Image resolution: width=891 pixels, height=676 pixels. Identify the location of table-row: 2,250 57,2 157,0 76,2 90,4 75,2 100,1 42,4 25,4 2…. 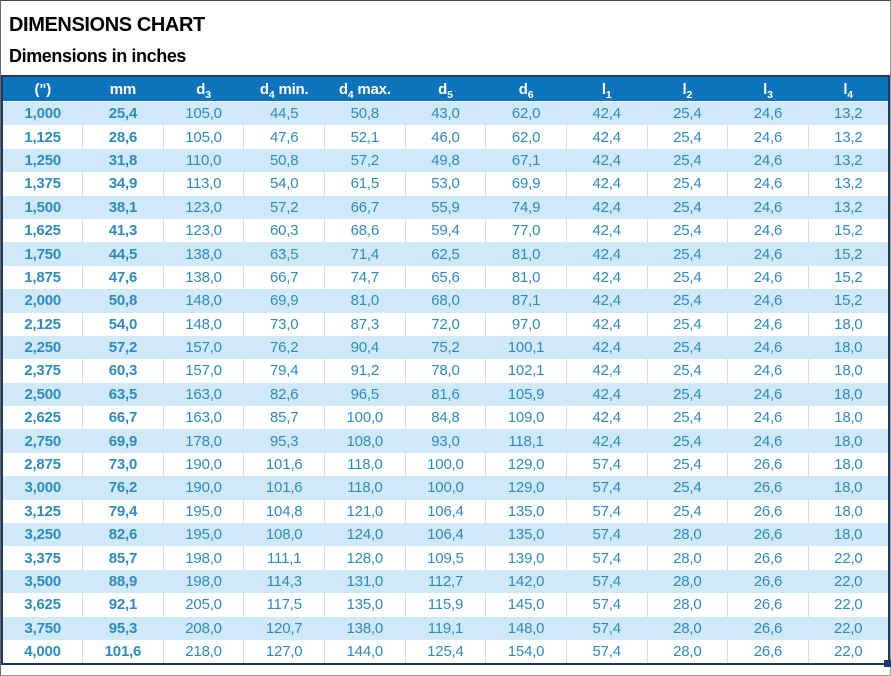
(445, 347).